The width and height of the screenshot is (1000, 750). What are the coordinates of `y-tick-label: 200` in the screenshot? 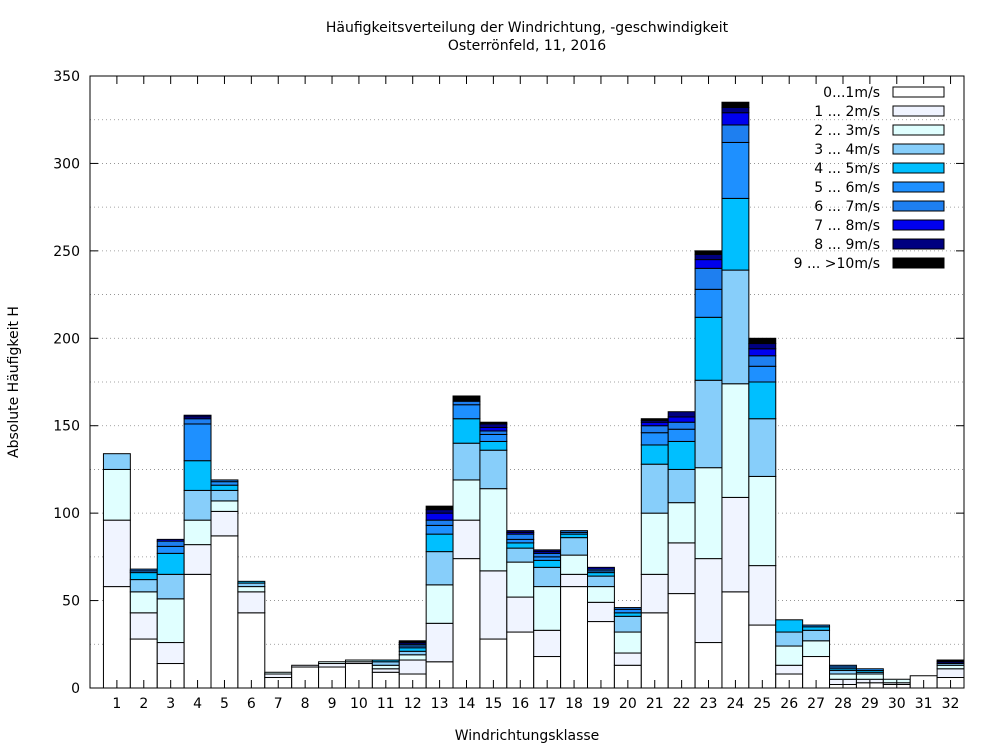 It's located at (66, 339).